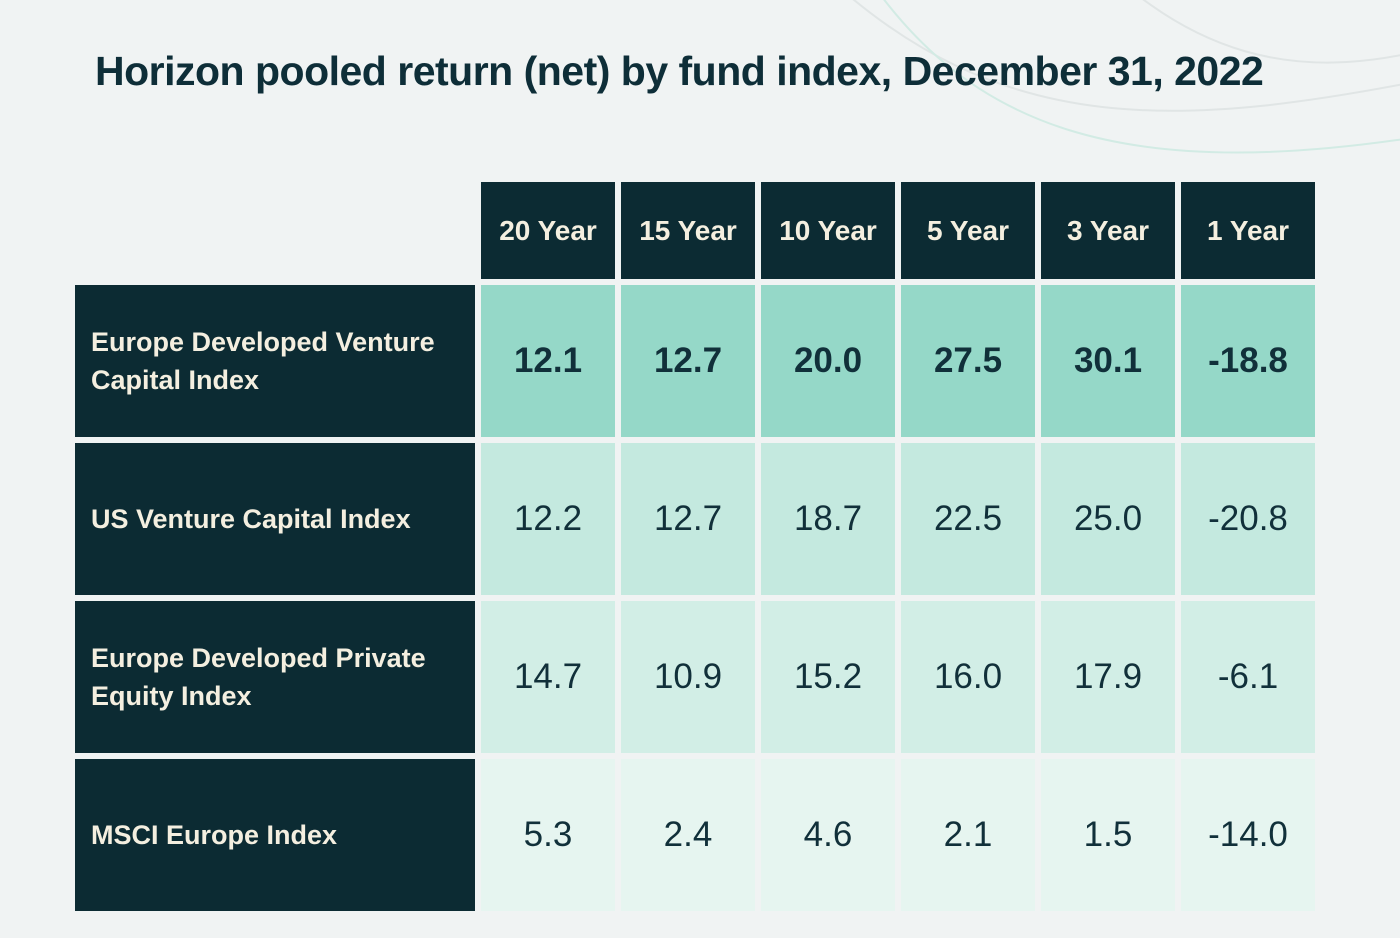  I want to click on table-cell: -14.0, so click(1248, 835).